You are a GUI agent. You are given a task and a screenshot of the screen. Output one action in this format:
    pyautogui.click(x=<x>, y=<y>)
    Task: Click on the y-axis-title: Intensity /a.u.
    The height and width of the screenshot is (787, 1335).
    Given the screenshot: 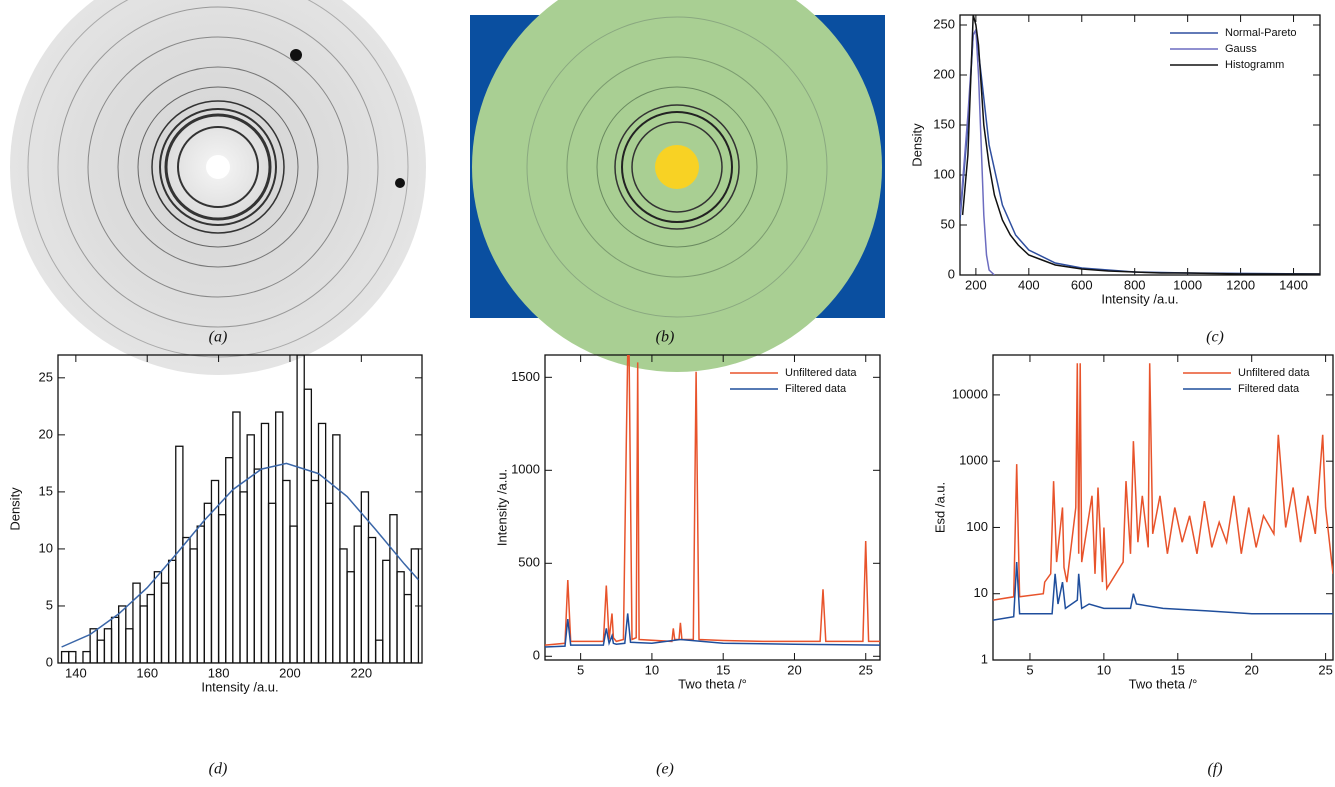 What is the action you would take?
    pyautogui.click(x=501, y=507)
    